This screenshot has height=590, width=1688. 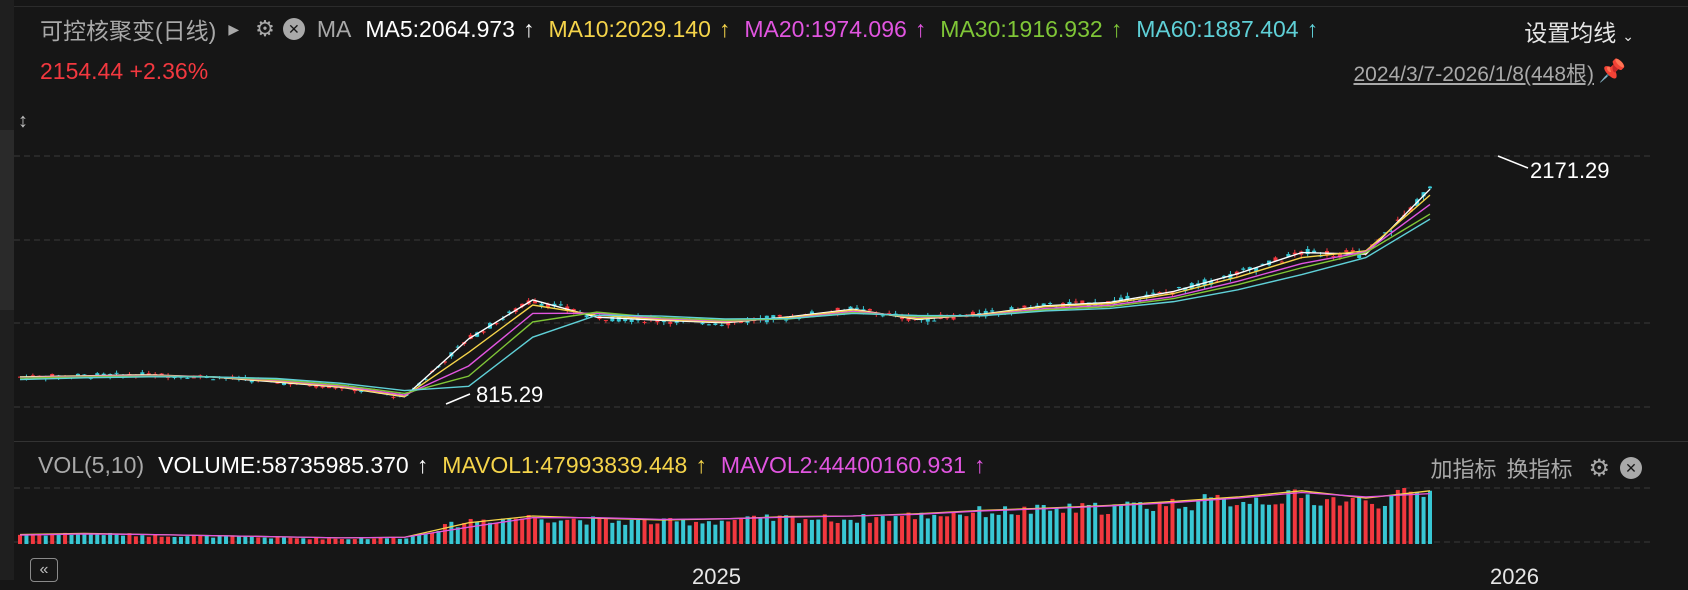 I want to click on date-range-link: 2024/3/7-2026/1/8(448根), so click(x=1473, y=74).